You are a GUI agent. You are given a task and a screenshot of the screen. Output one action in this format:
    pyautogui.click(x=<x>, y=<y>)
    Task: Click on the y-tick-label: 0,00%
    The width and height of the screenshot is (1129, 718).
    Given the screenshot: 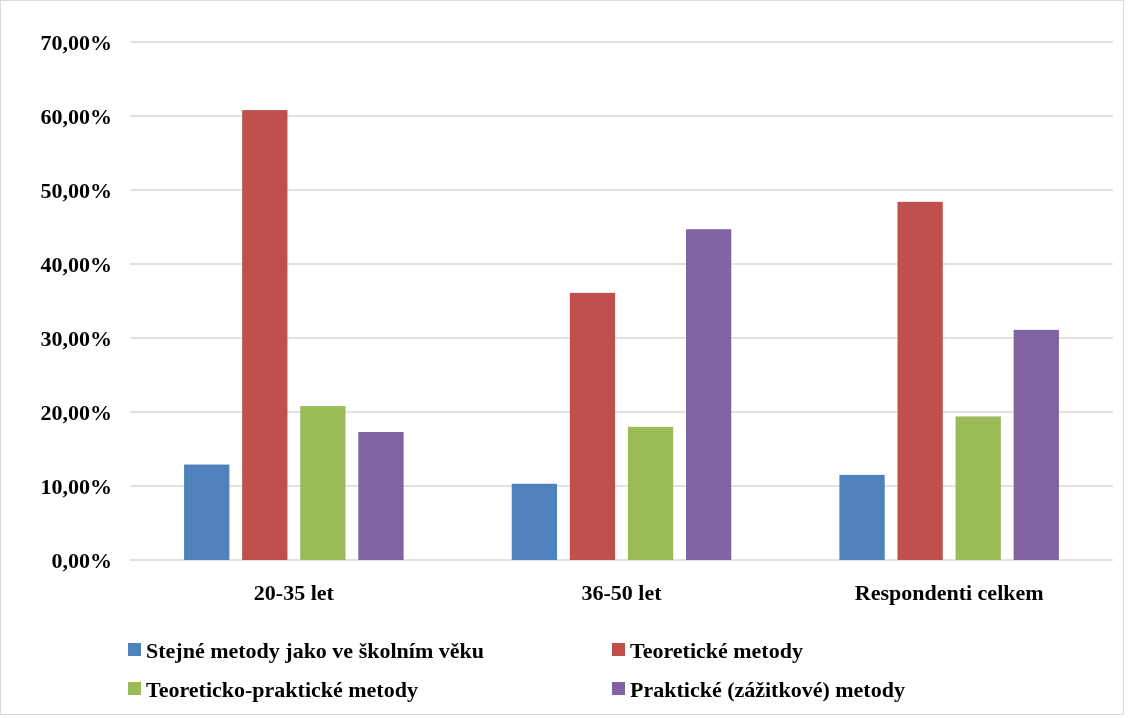 What is the action you would take?
    pyautogui.click(x=81, y=560)
    